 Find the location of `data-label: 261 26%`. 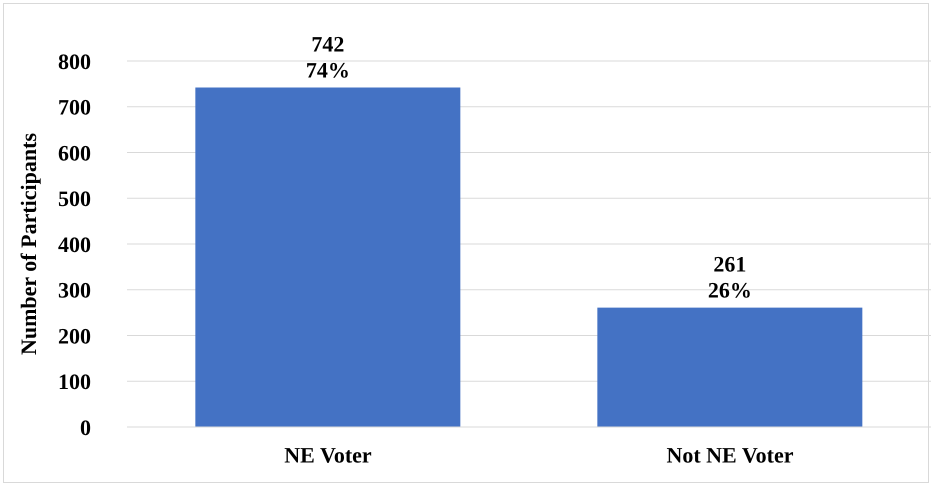

data-label: 261 26% is located at coordinates (730, 277).